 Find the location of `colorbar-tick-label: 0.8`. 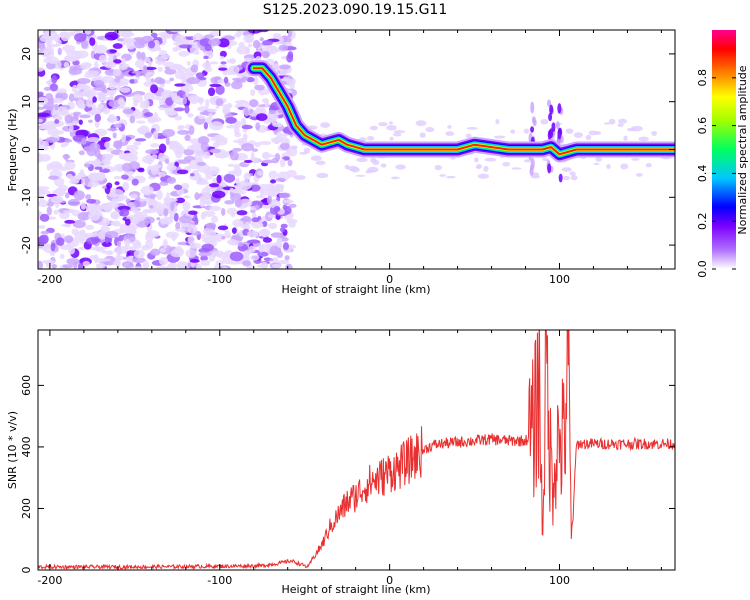

colorbar-tick-label: 0.8 is located at coordinates (702, 78).